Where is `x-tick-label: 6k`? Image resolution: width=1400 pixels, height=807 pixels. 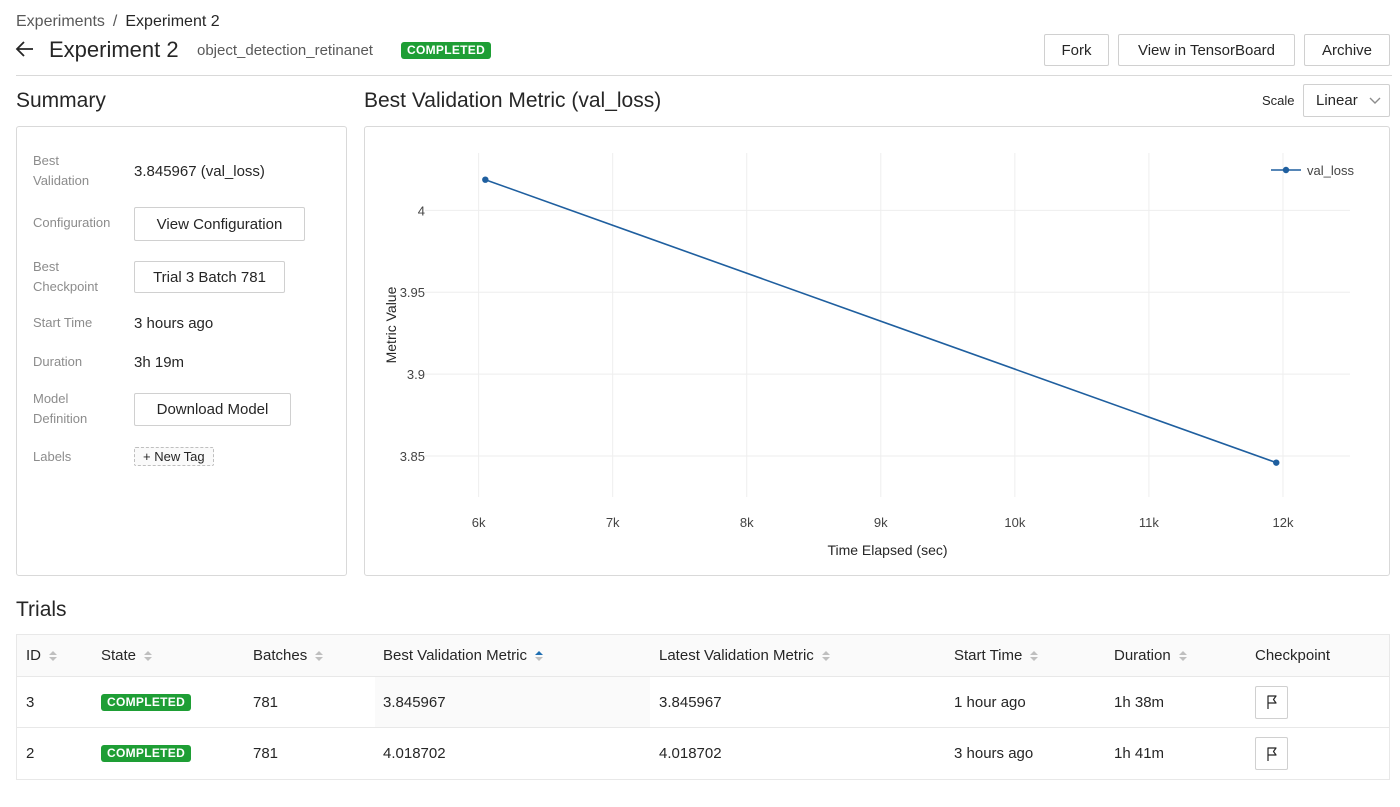 x-tick-label: 6k is located at coordinates (479, 522).